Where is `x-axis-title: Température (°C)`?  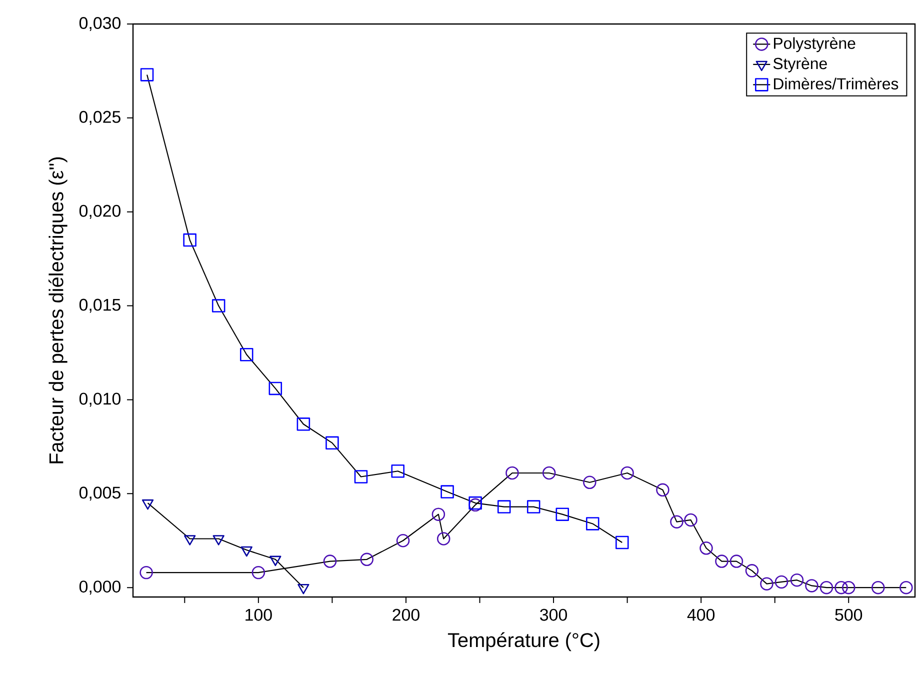
x-axis-title: Température (°C) is located at coordinates (524, 642).